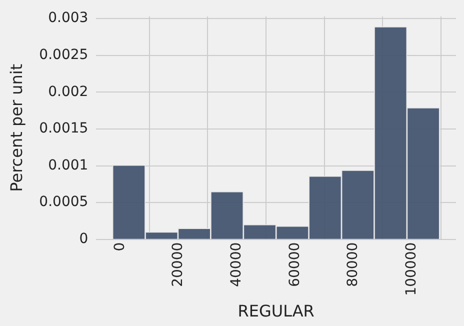  I want to click on x-tick-label: 0, so click(120, 247).